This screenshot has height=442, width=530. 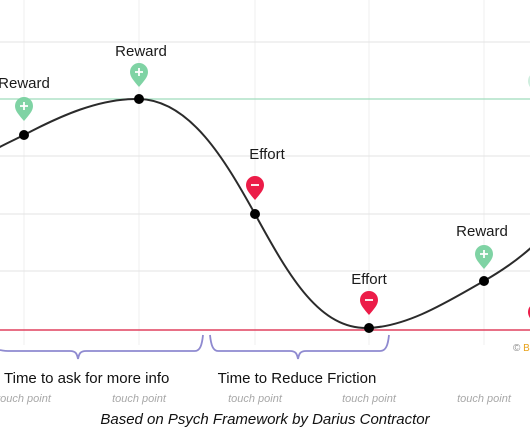 I want to click on copyright-symbol: ©, so click(x=517, y=348).